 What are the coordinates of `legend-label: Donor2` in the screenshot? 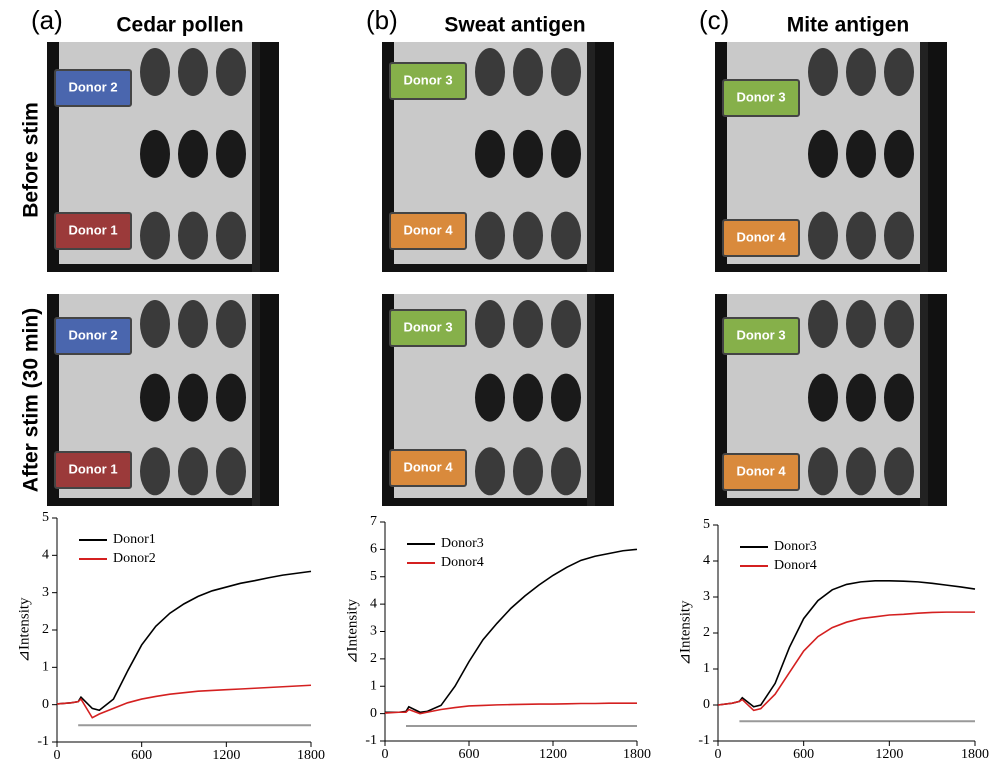 It's located at (134, 558).